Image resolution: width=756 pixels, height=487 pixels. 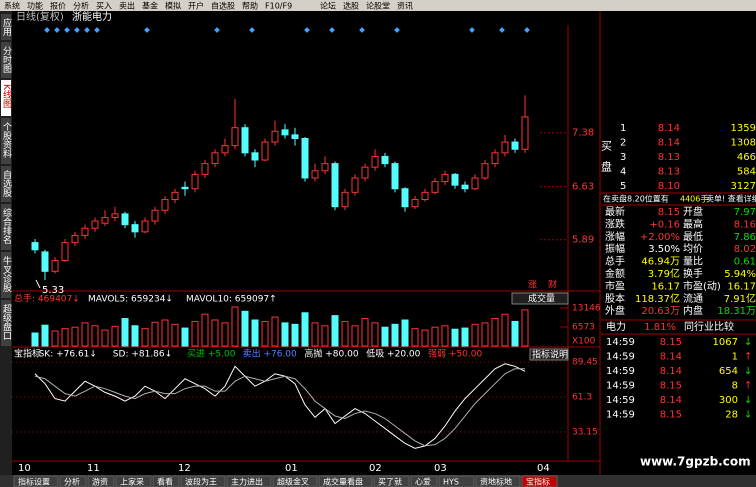 I want to click on tick-price: 8.14, so click(x=671, y=371).